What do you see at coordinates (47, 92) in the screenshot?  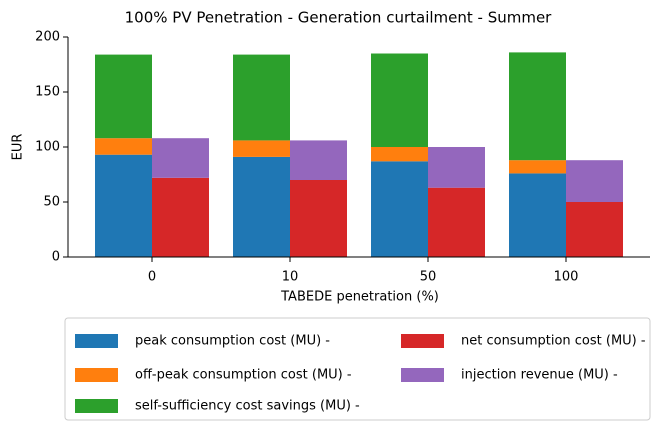 I see `y-tick-label: 150` at bounding box center [47, 92].